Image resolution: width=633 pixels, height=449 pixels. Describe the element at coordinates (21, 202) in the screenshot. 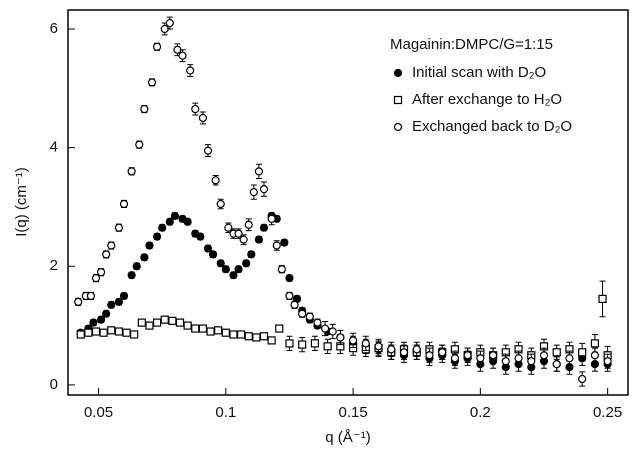

I see `y-axis-label: I(q) (cm⁻¹)` at that location.